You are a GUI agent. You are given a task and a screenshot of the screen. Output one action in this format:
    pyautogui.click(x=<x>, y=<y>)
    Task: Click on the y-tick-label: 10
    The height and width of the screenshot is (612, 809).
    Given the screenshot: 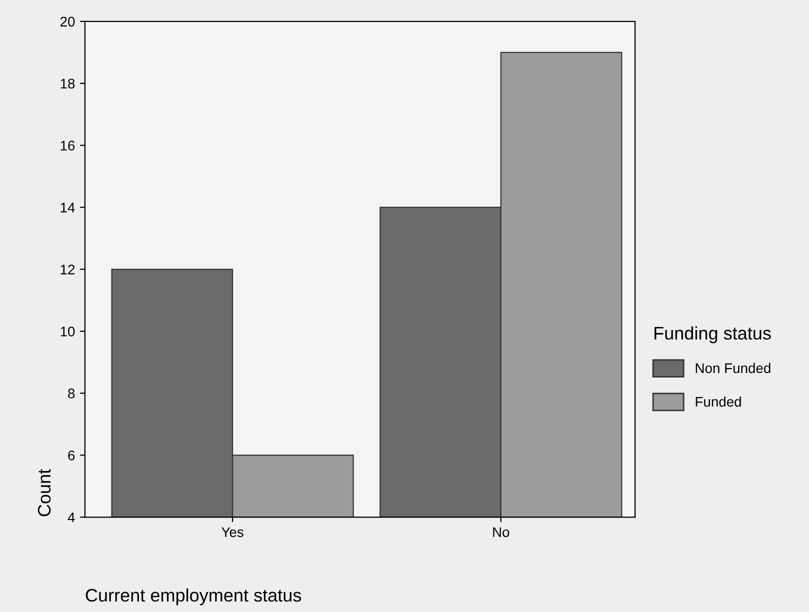 What is the action you would take?
    pyautogui.click(x=67, y=331)
    